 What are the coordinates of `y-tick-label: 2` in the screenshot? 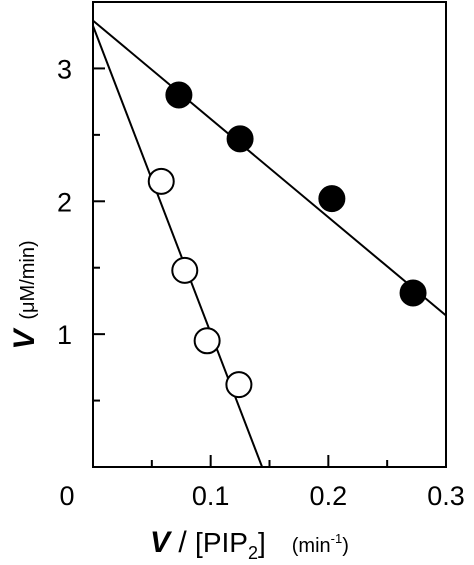 It's located at (64, 202).